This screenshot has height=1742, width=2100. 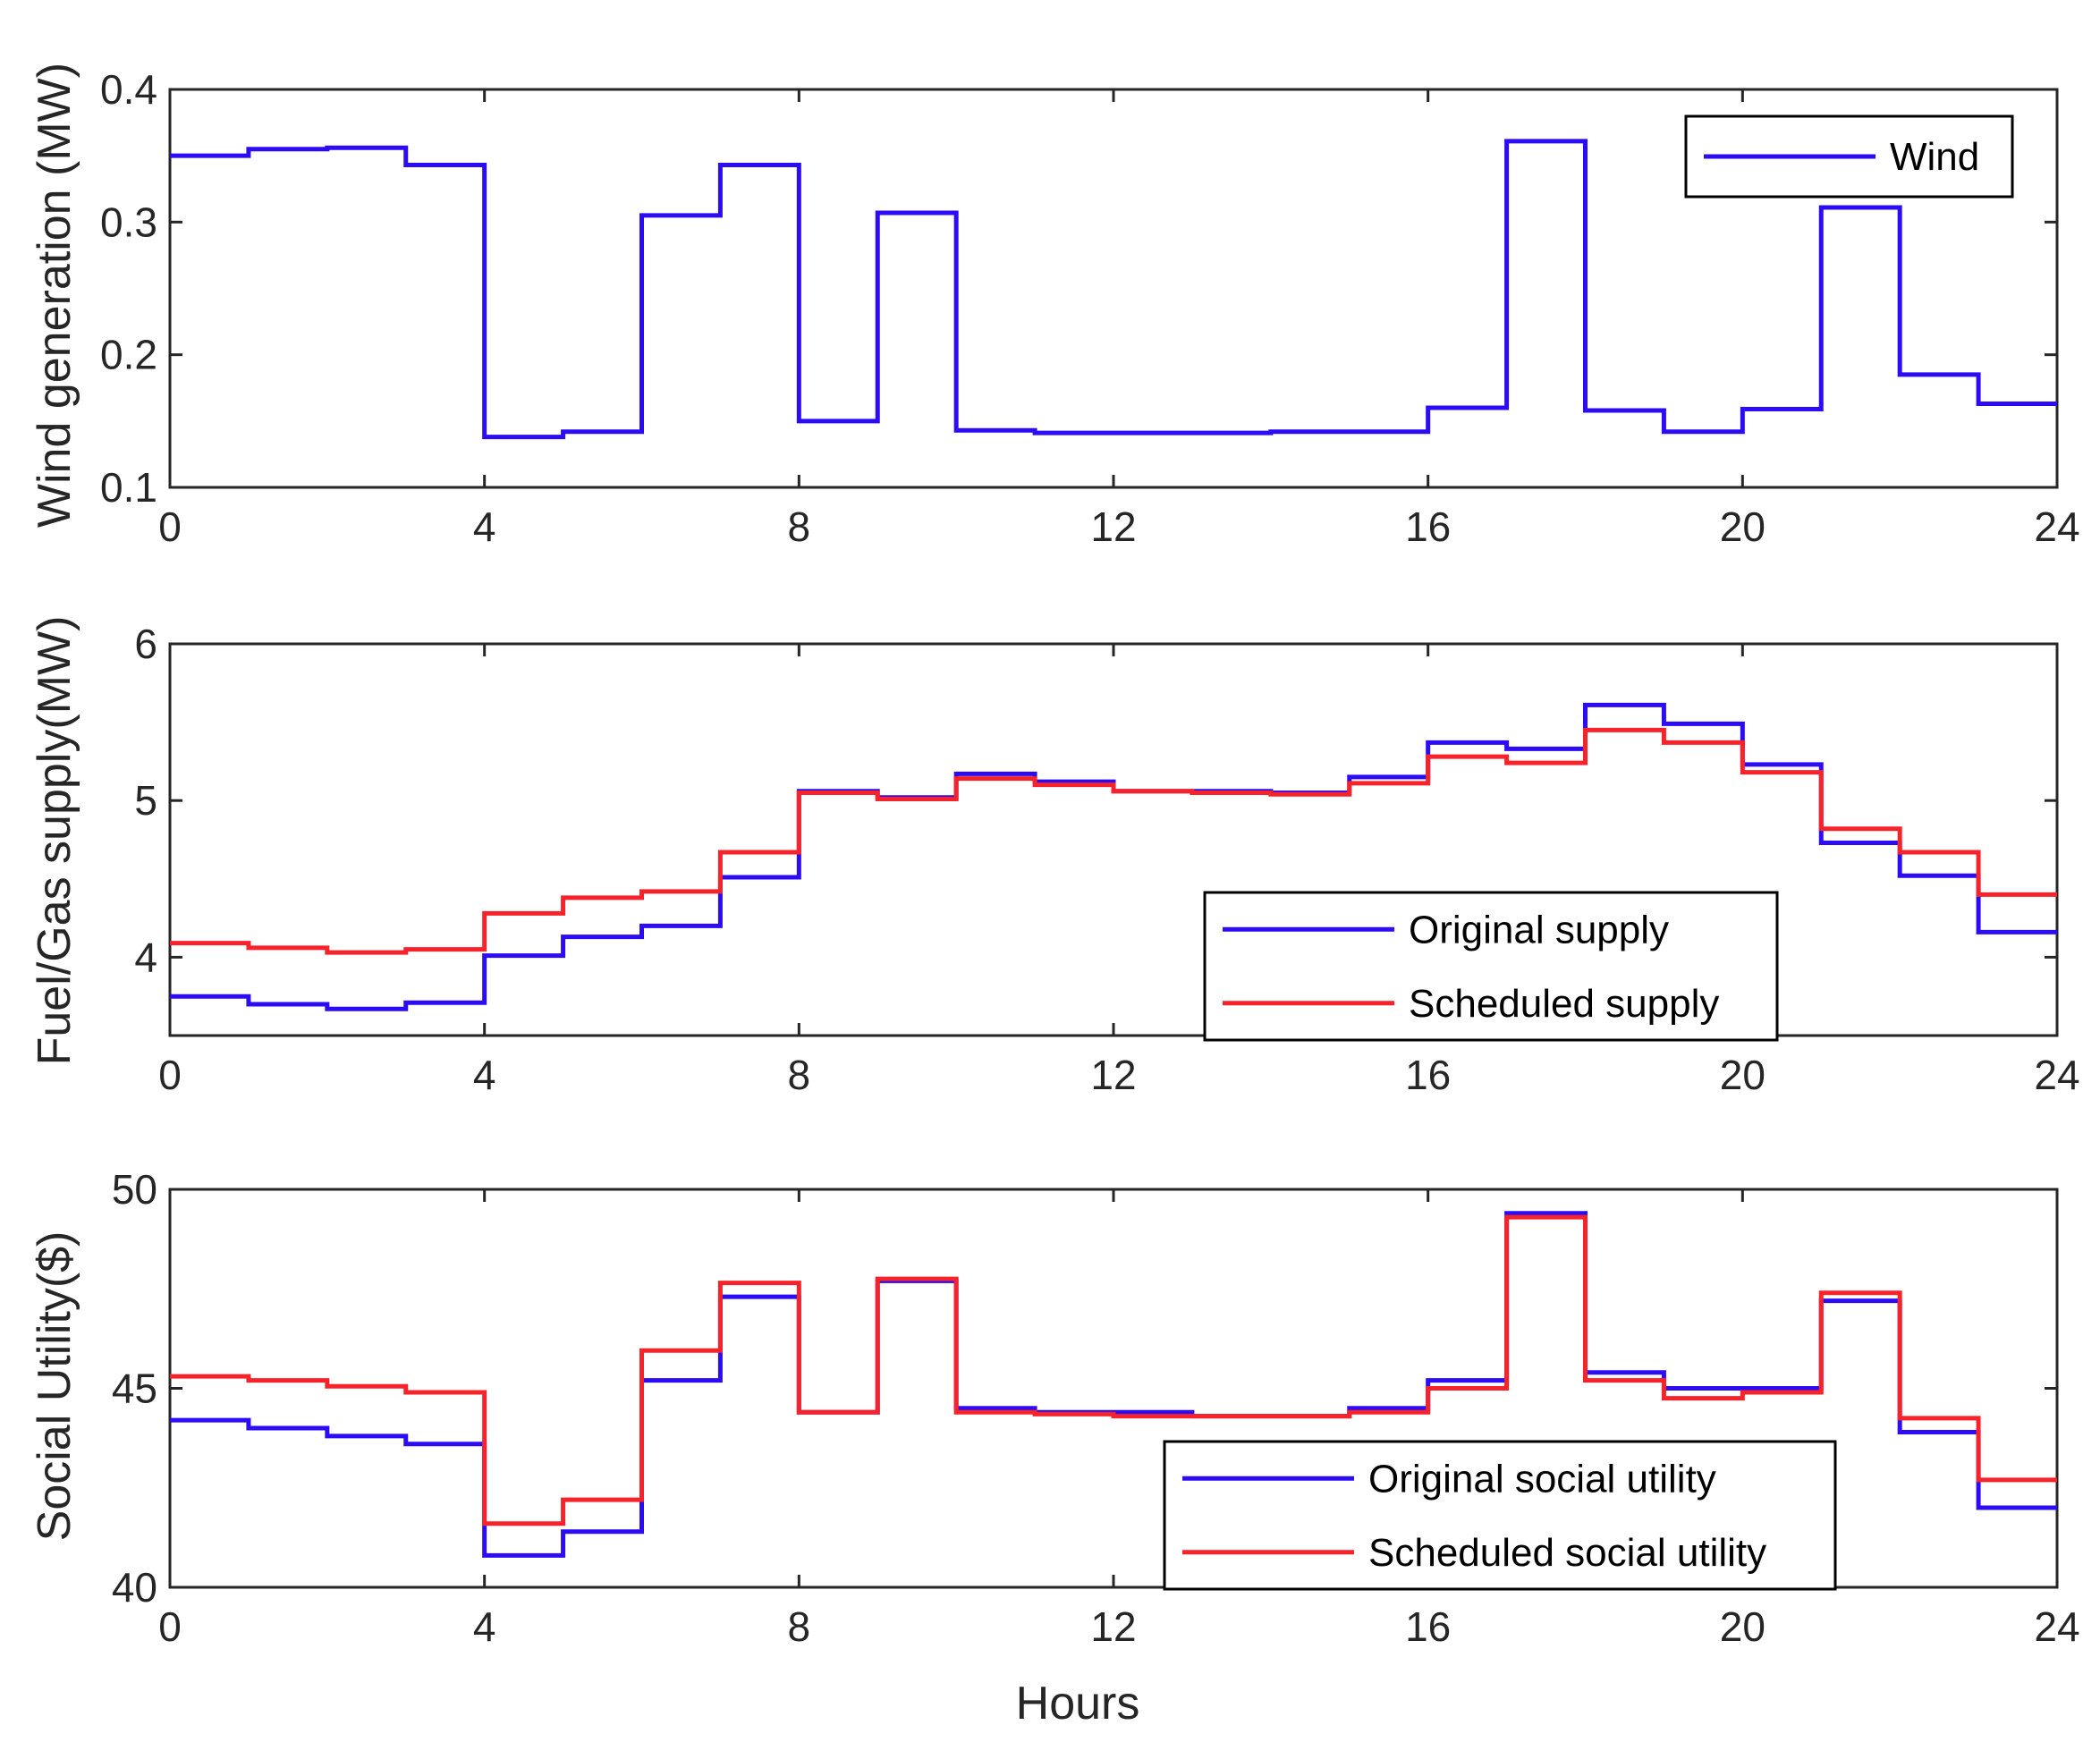 What do you see at coordinates (1849, 156) in the screenshot?
I see `legend: Wind` at bounding box center [1849, 156].